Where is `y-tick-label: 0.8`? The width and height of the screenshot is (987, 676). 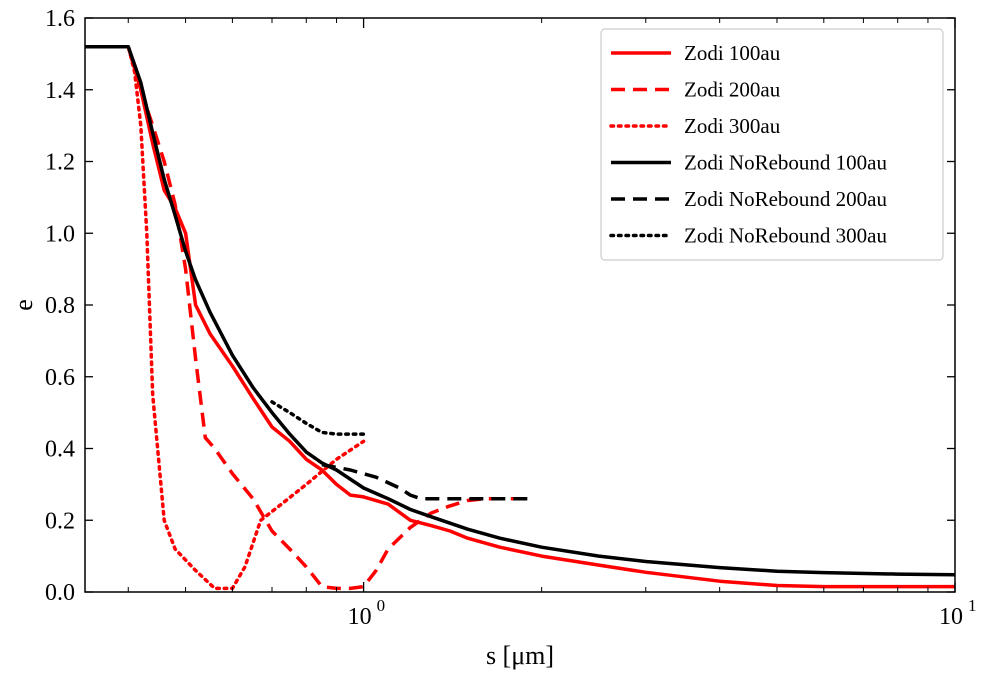 y-tick-label: 0.8 is located at coordinates (60, 306).